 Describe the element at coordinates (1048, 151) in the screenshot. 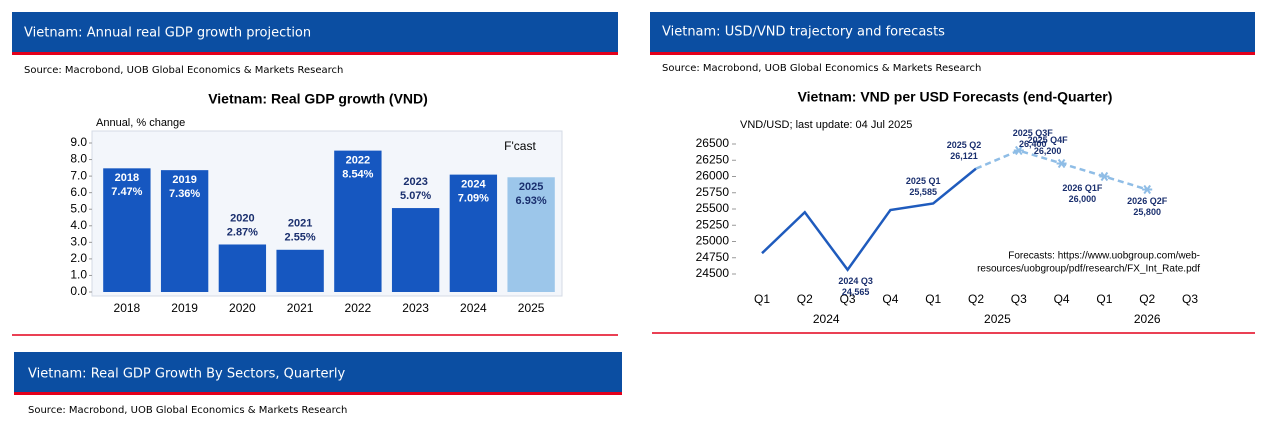

I see `data-label: 26,200` at that location.